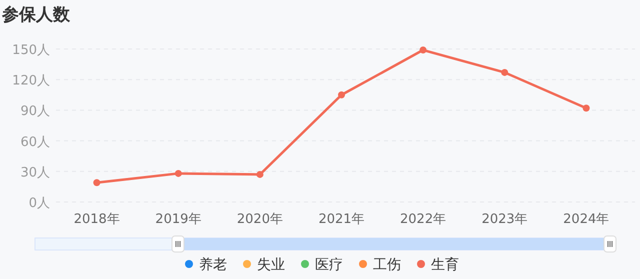 Image resolution: width=640 pixels, height=279 pixels. Describe the element at coordinates (341, 219) in the screenshot. I see `x-tick-label: 2021年` at that location.